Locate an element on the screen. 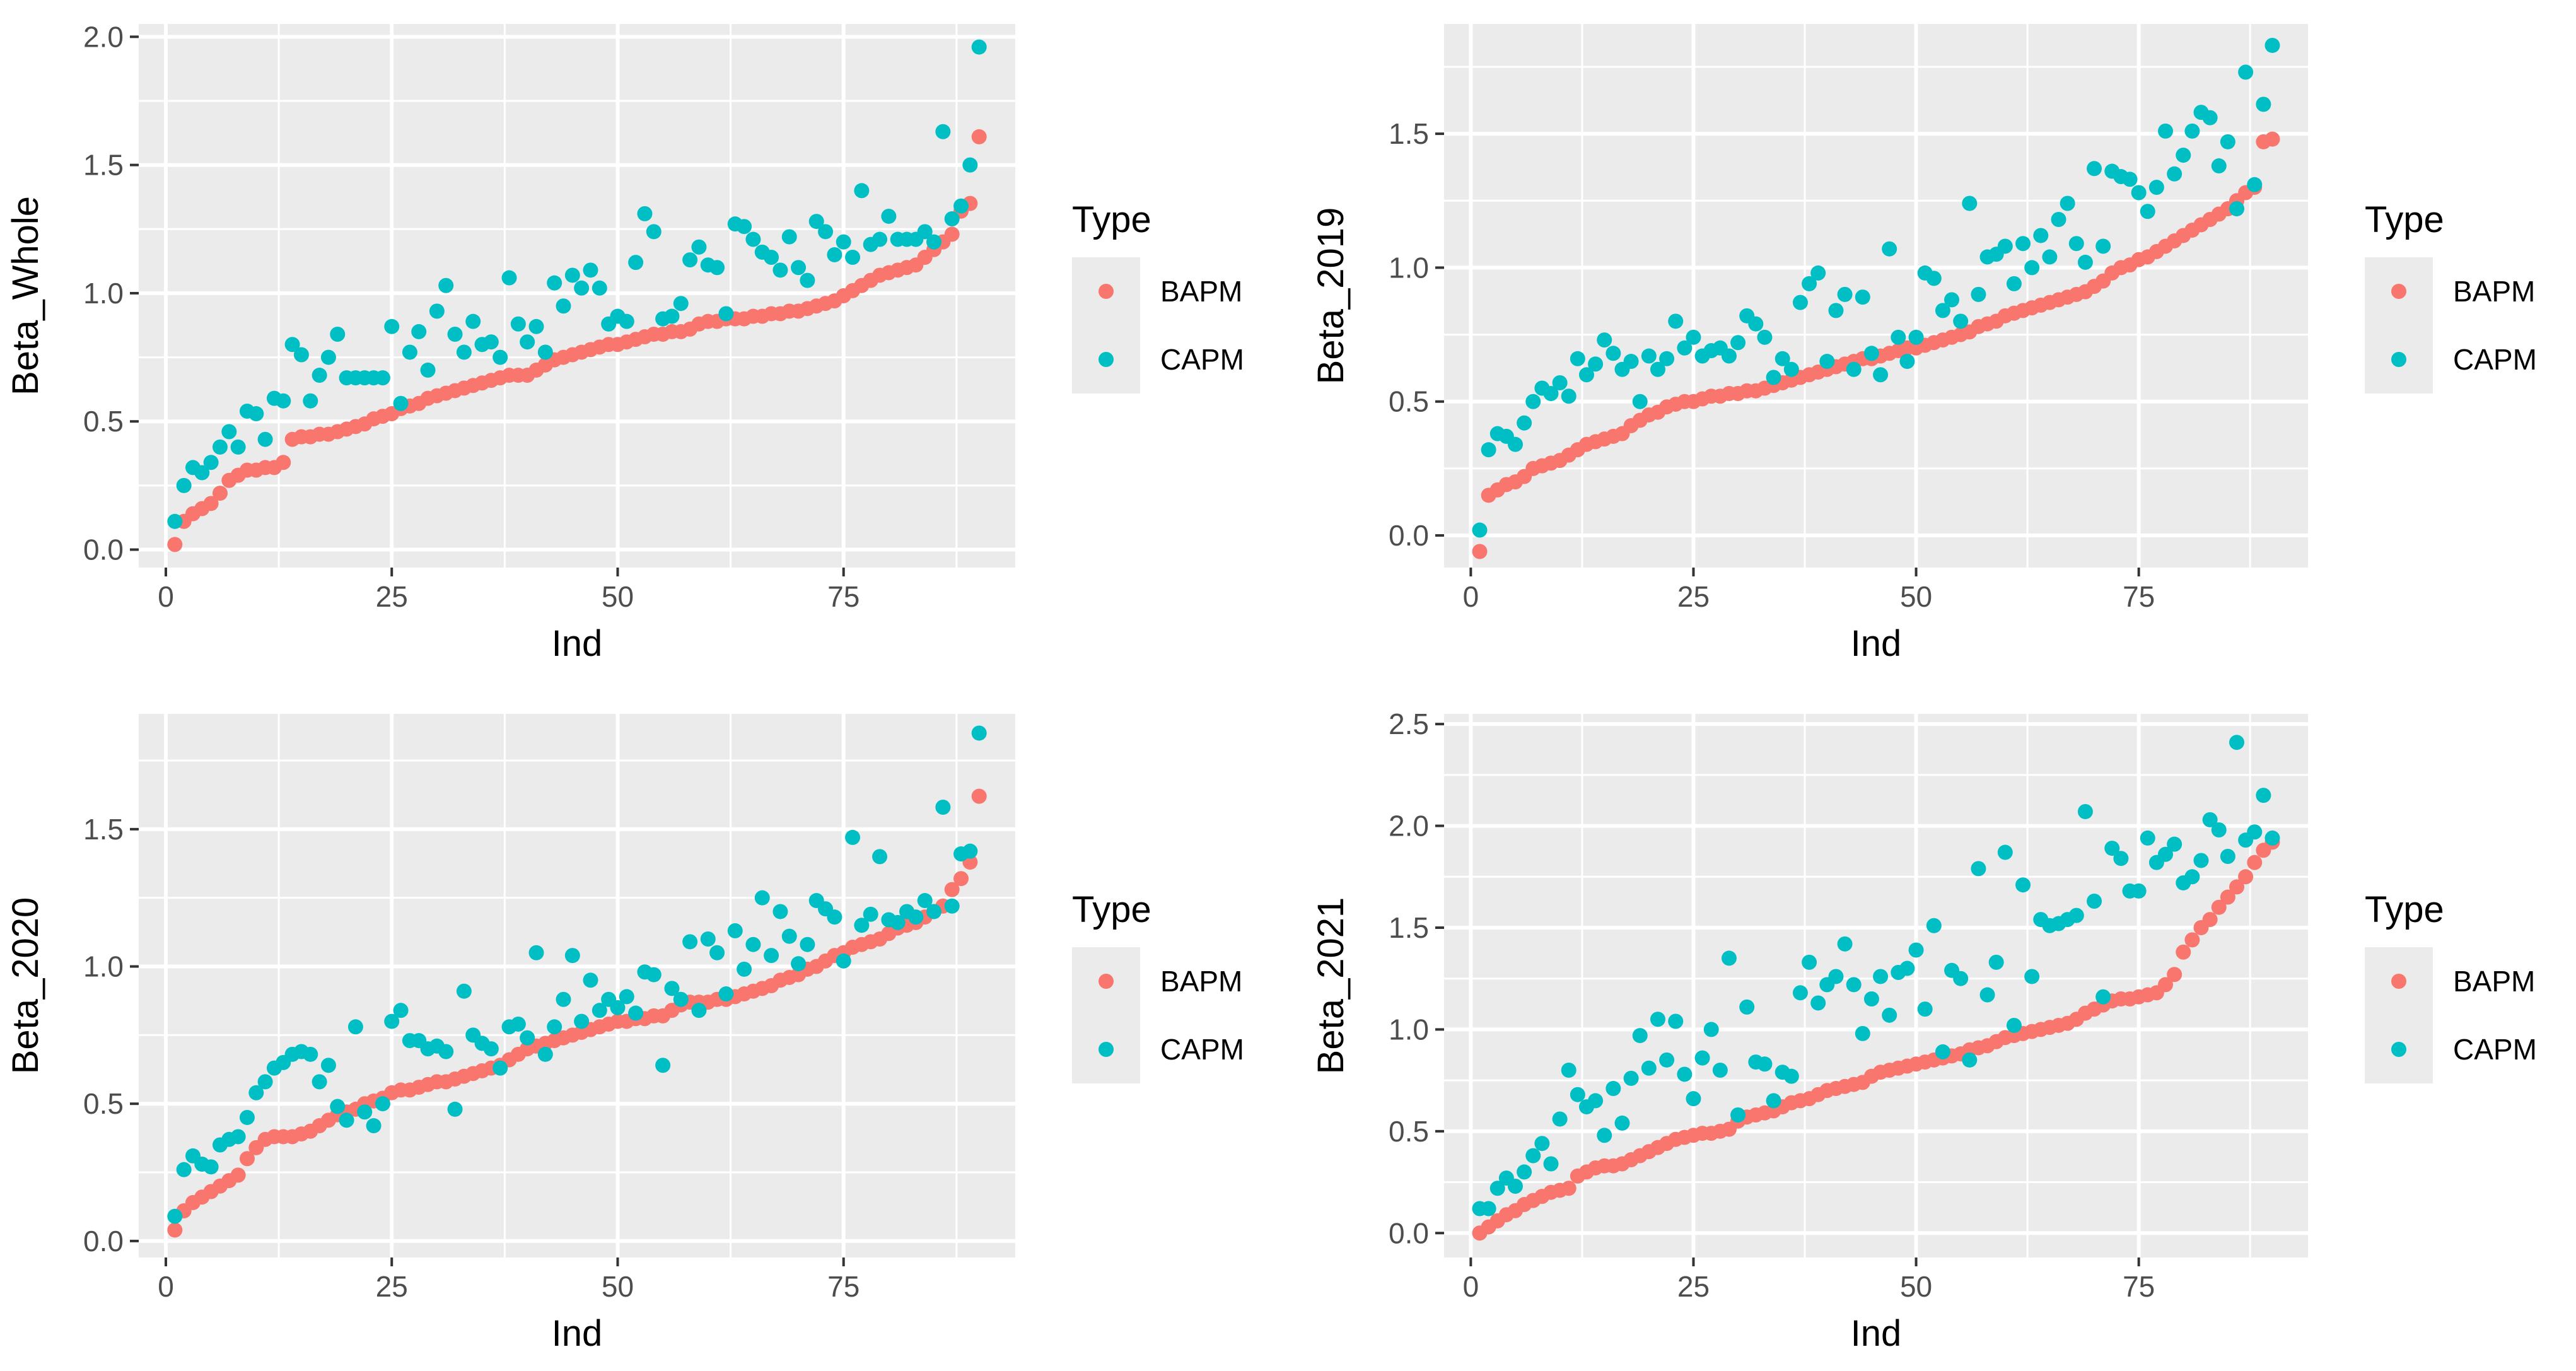 The height and width of the screenshot is (1371, 2576). y-axis-title: Beta_2020 is located at coordinates (25, 986).